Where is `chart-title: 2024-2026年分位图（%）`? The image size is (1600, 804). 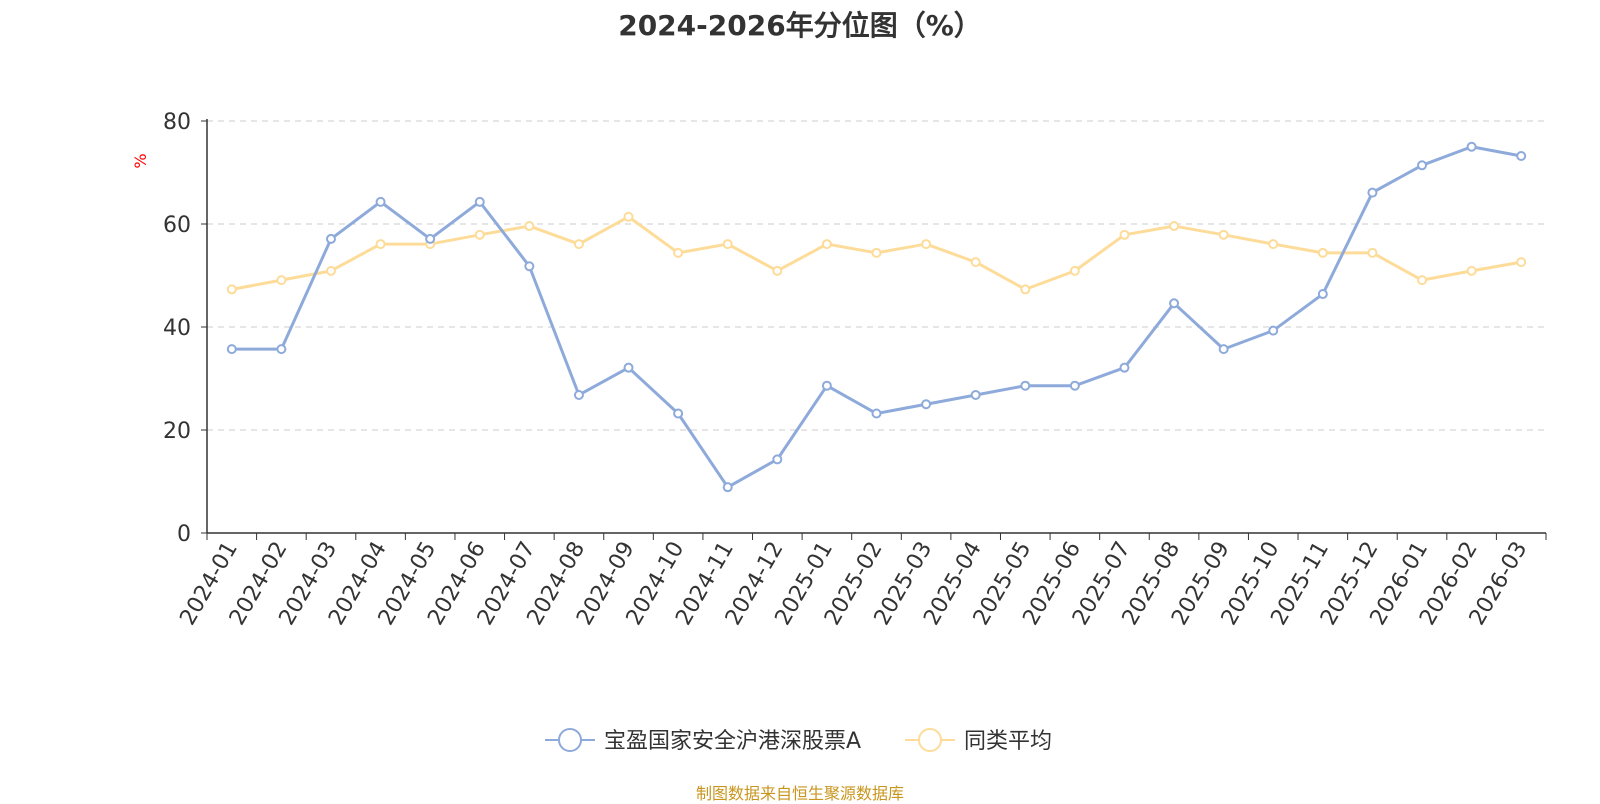 chart-title: 2024-2026年分位图（%） is located at coordinates (800, 25).